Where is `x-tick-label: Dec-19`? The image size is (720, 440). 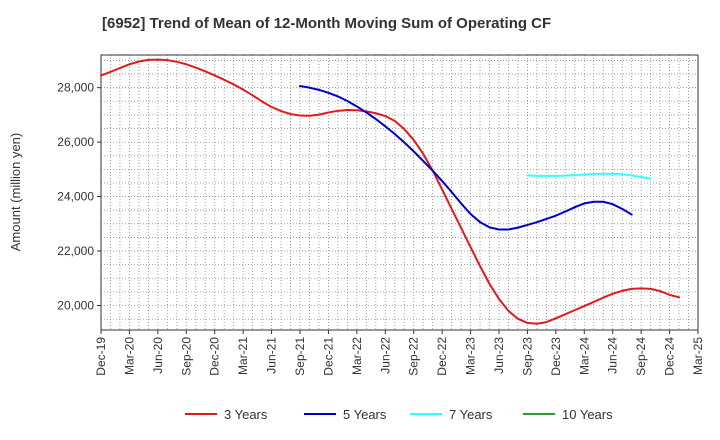 x-tick-label: Dec-19 is located at coordinates (101, 356).